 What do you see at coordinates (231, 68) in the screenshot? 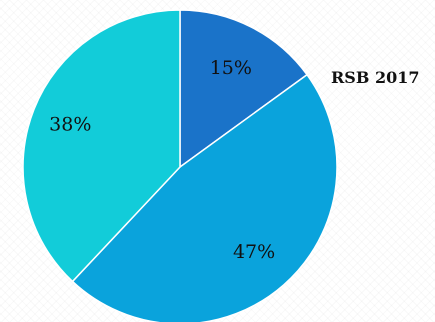
I see `slice-label-15: 15%` at bounding box center [231, 68].